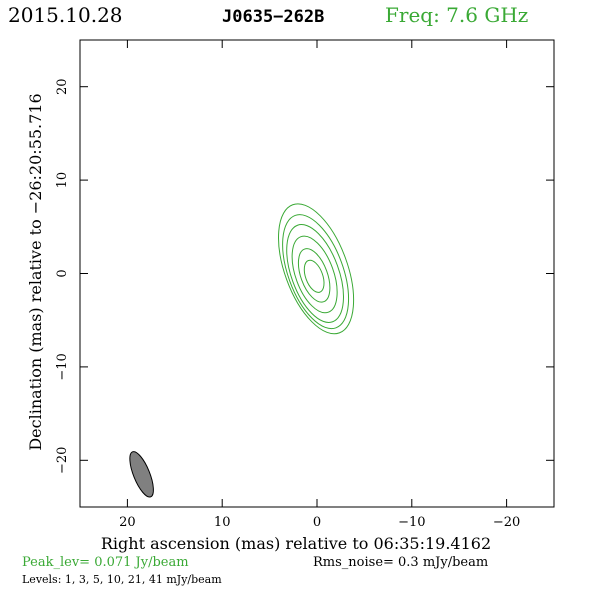  I want to click on beam-ellipse, so click(141, 474).